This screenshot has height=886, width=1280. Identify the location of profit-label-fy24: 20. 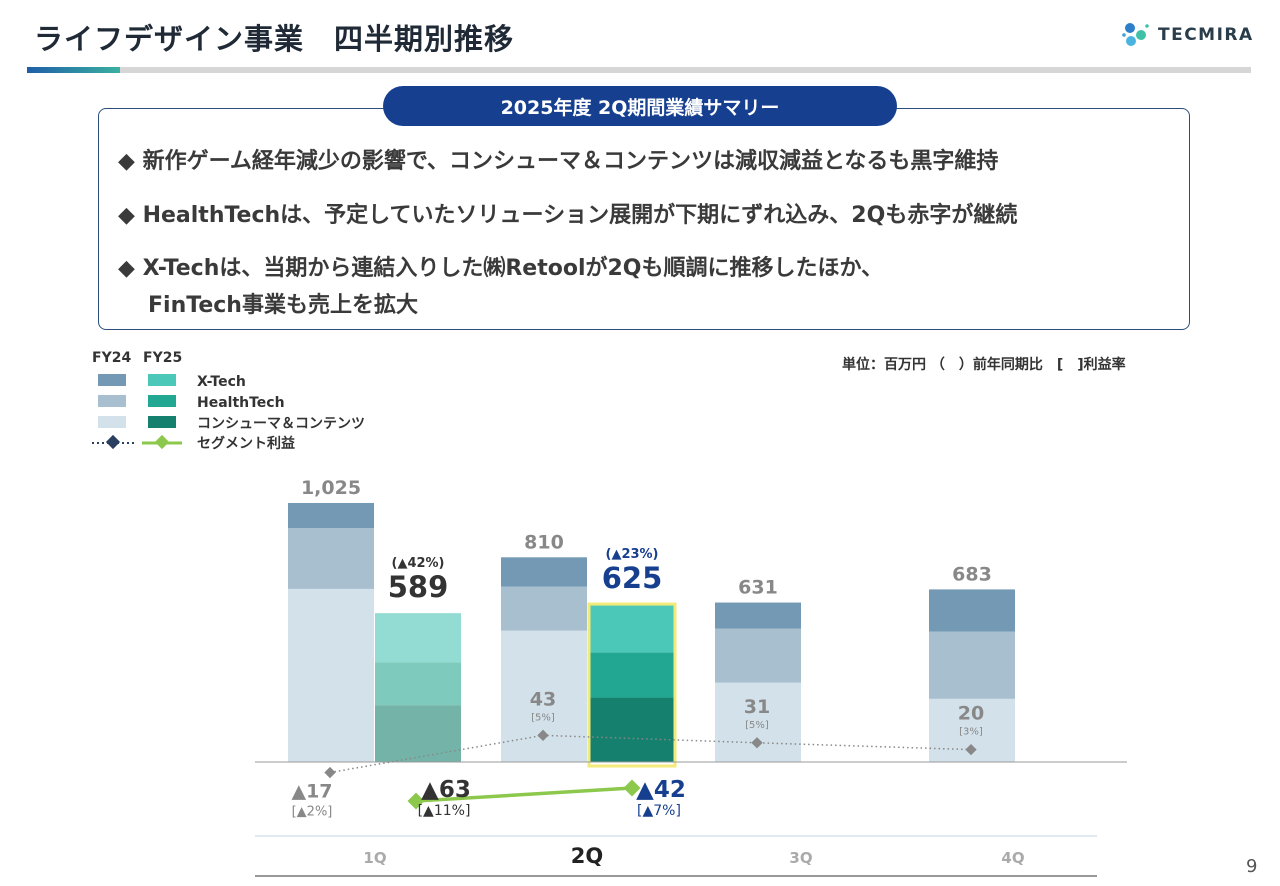
(971, 714).